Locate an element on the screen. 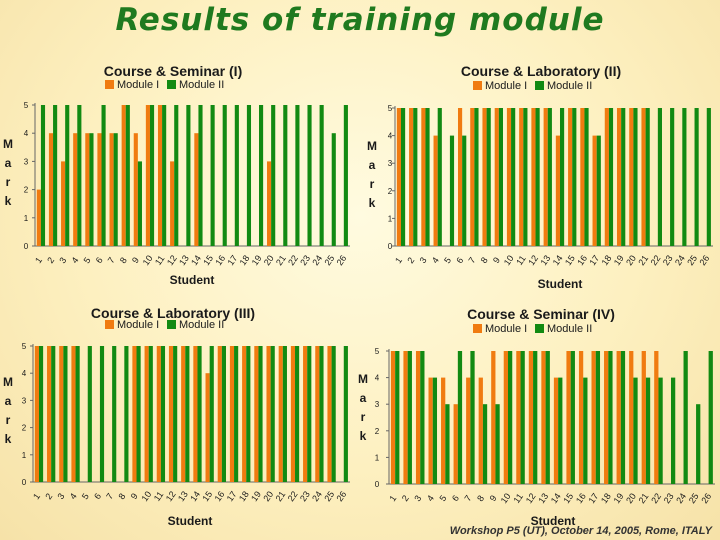 The height and width of the screenshot is (540, 720). x-tick-label: 21 is located at coordinates (644, 498).